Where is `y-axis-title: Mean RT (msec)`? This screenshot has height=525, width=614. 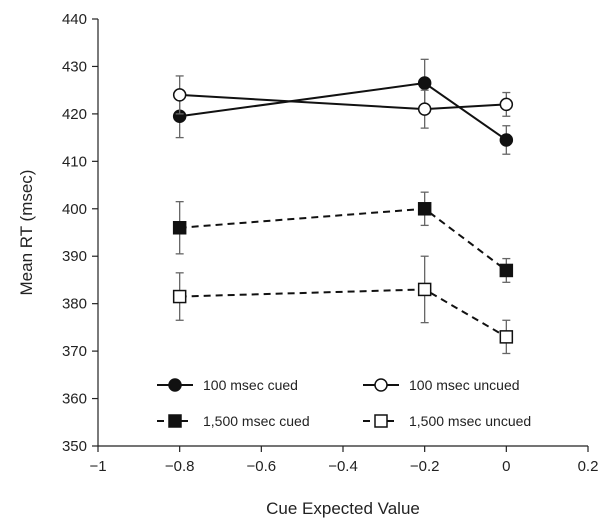 y-axis-title: Mean RT (msec) is located at coordinates (26, 233).